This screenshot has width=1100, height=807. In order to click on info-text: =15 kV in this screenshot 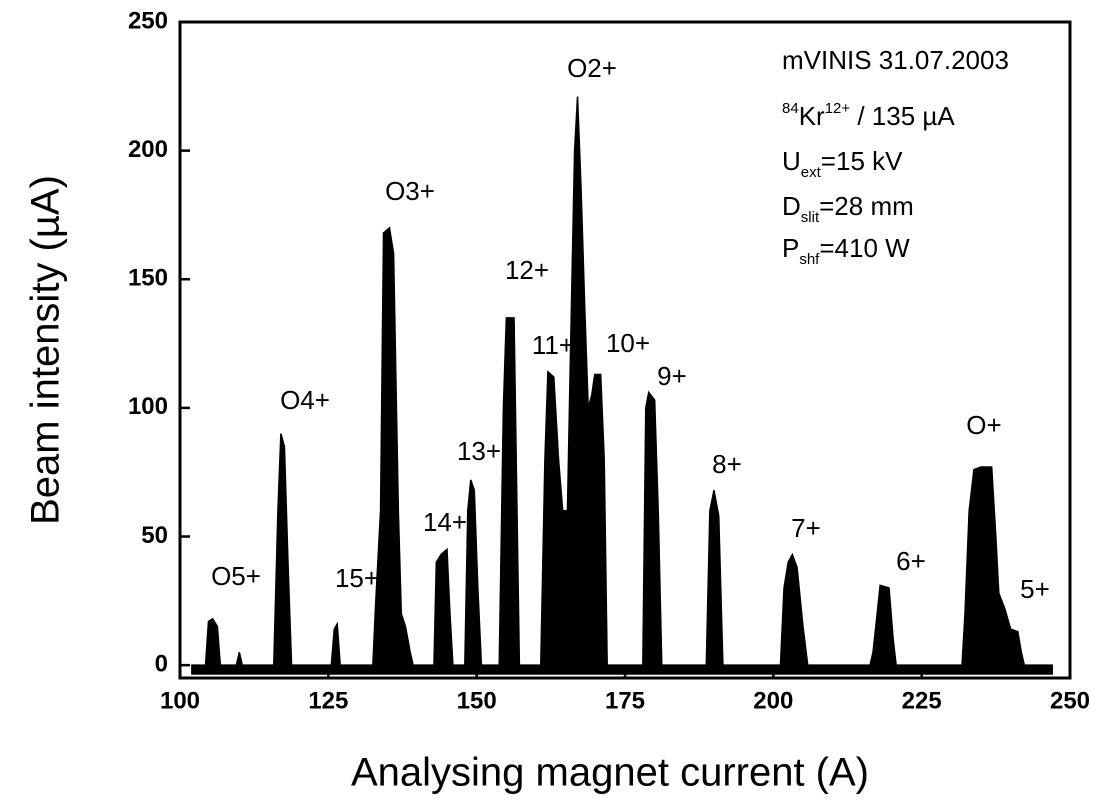, I will do `click(862, 161)`.